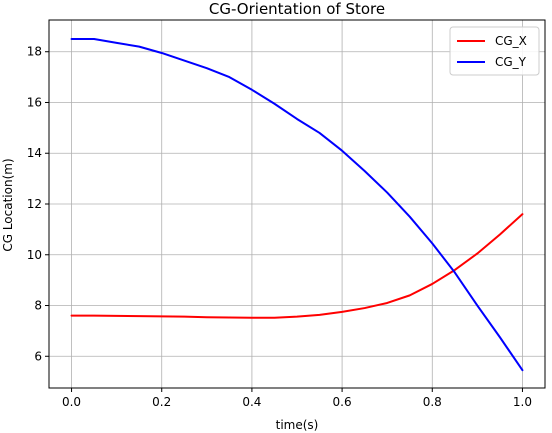 This screenshot has height=433, width=552. What do you see at coordinates (71, 402) in the screenshot?
I see `x-tick-label: 0.0` at bounding box center [71, 402].